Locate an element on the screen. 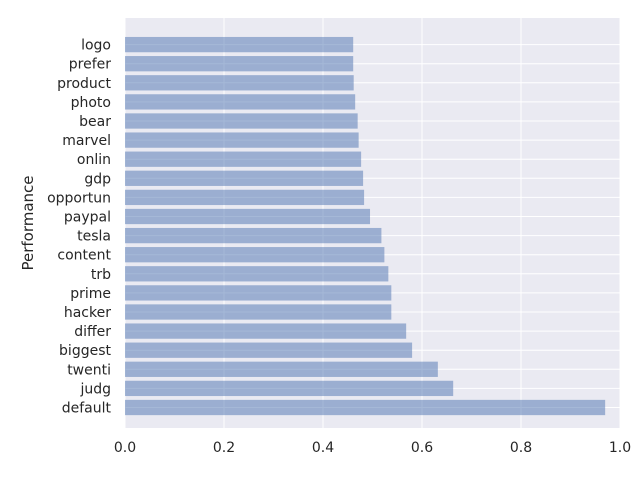  bar-gdp is located at coordinates (244, 178).